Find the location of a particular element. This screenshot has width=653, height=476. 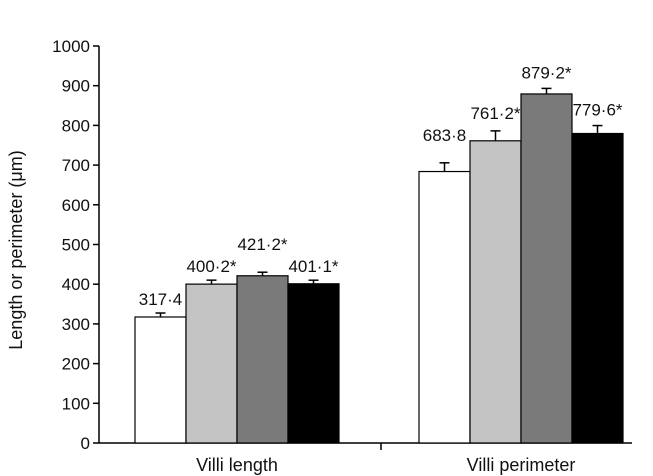

y-tick-label: 500 is located at coordinates (76, 245).